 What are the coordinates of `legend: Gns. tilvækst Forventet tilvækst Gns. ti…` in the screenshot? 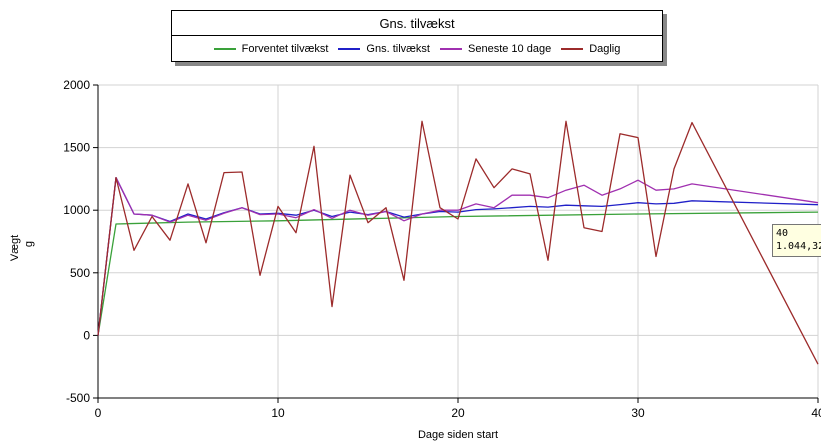 It's located at (417, 36).